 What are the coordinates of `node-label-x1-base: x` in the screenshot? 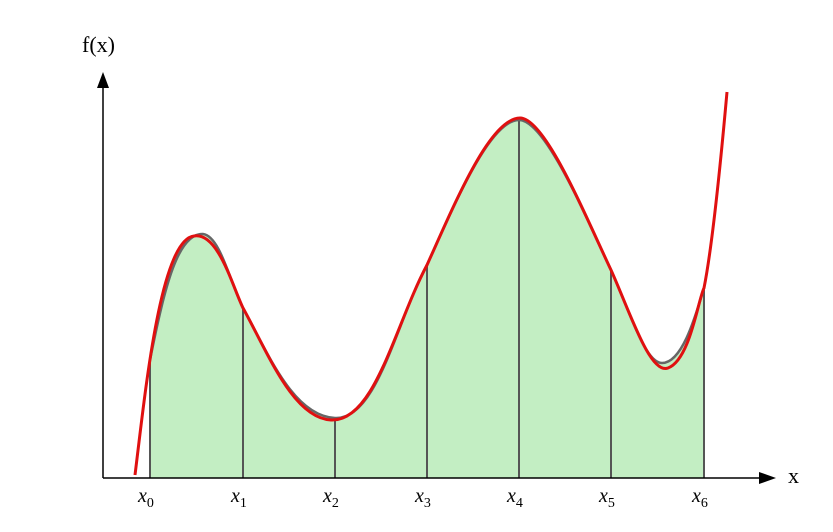 It's located at (235, 496).